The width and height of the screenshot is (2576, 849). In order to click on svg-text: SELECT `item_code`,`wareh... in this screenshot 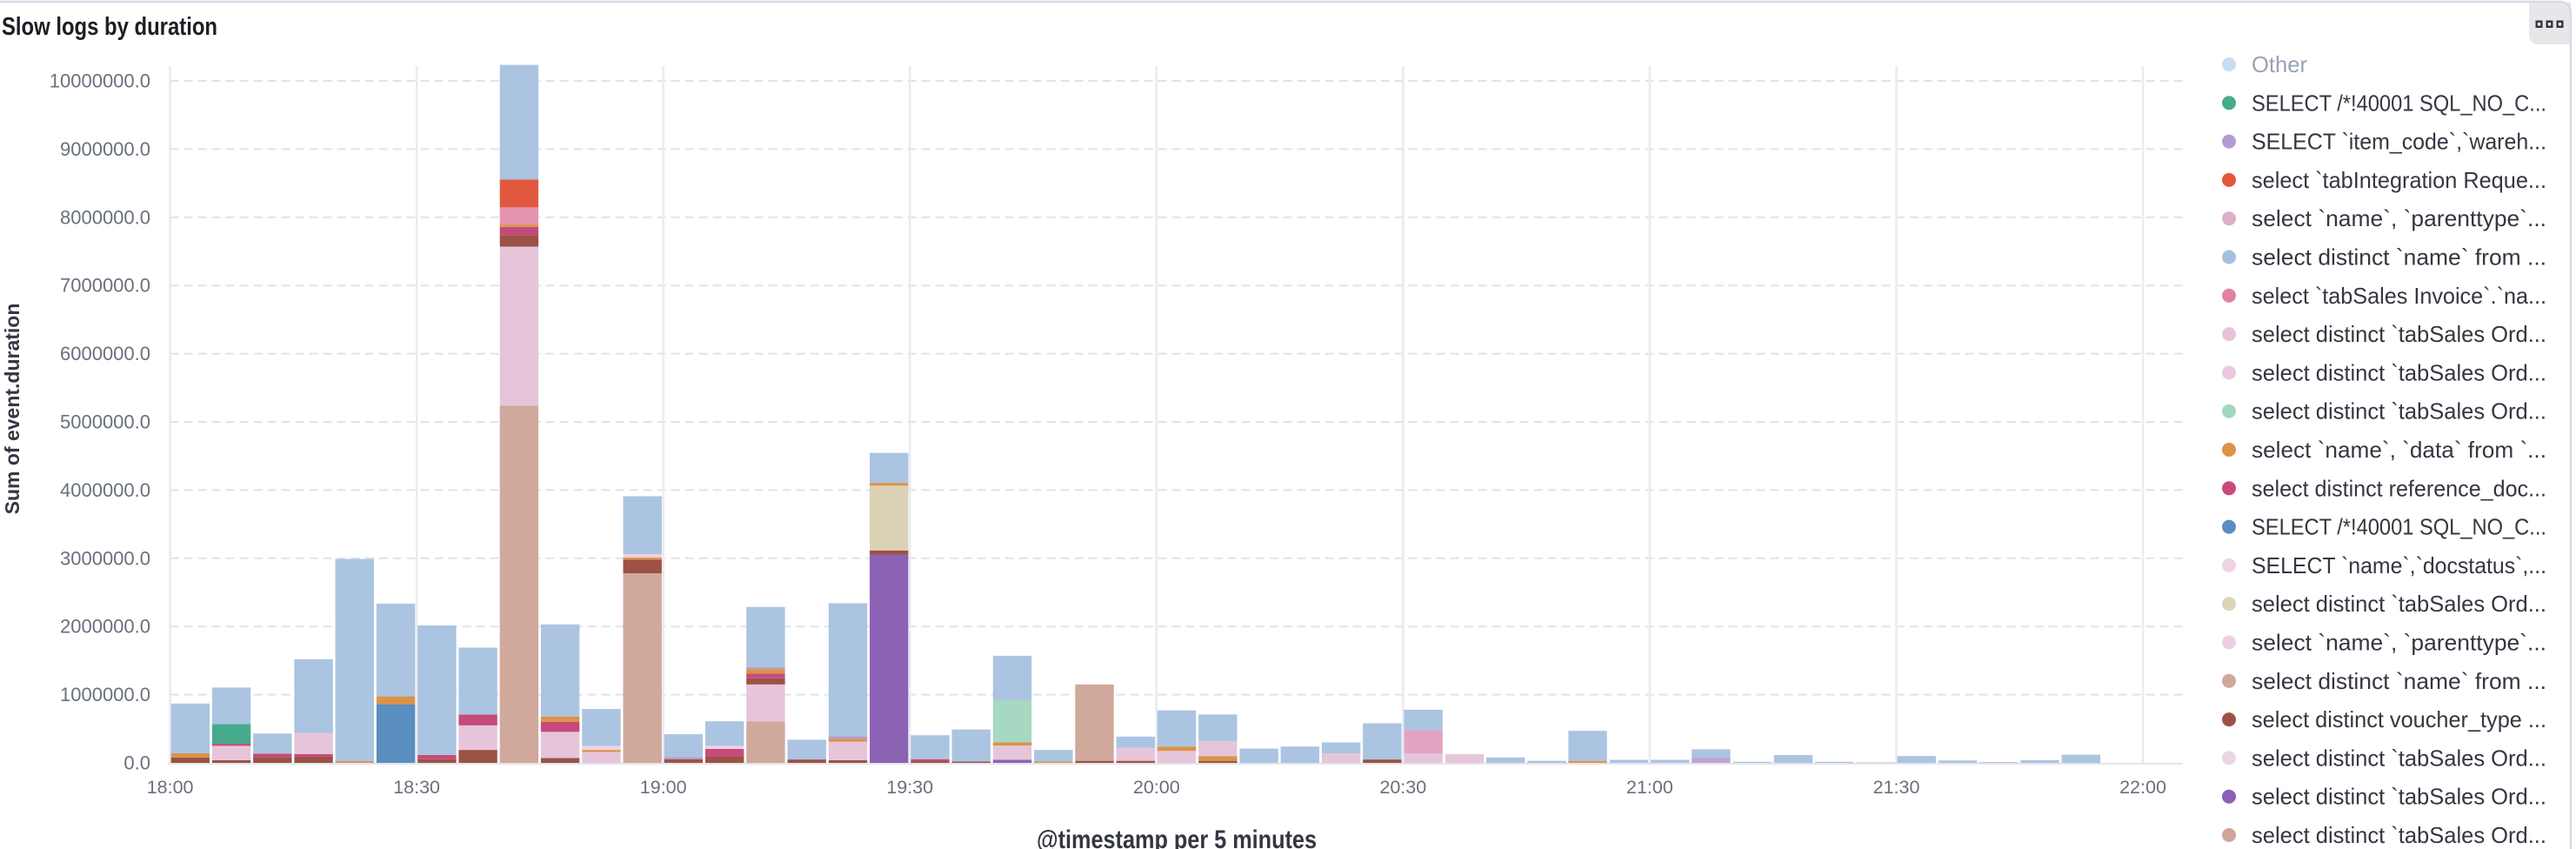, I will do `click(2399, 142)`.